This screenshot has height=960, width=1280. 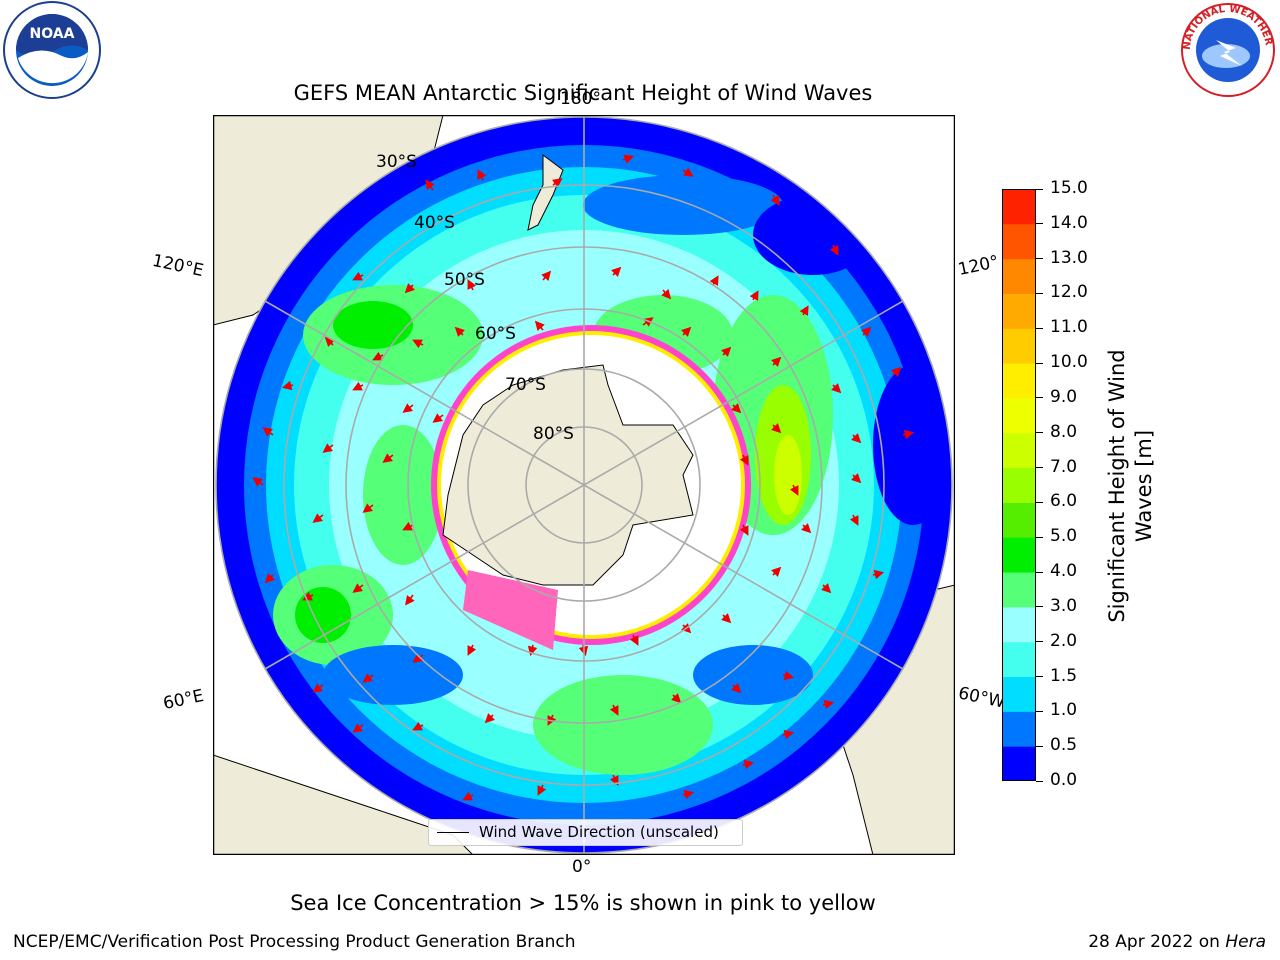 What do you see at coordinates (1064, 745) in the screenshot?
I see `colorbar-tick-label: 0.5` at bounding box center [1064, 745].